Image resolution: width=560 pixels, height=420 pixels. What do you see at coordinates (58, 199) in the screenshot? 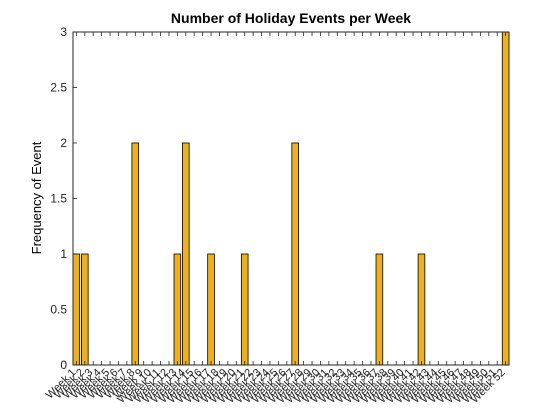
I see `y-tick-label: 1.5` at bounding box center [58, 199].